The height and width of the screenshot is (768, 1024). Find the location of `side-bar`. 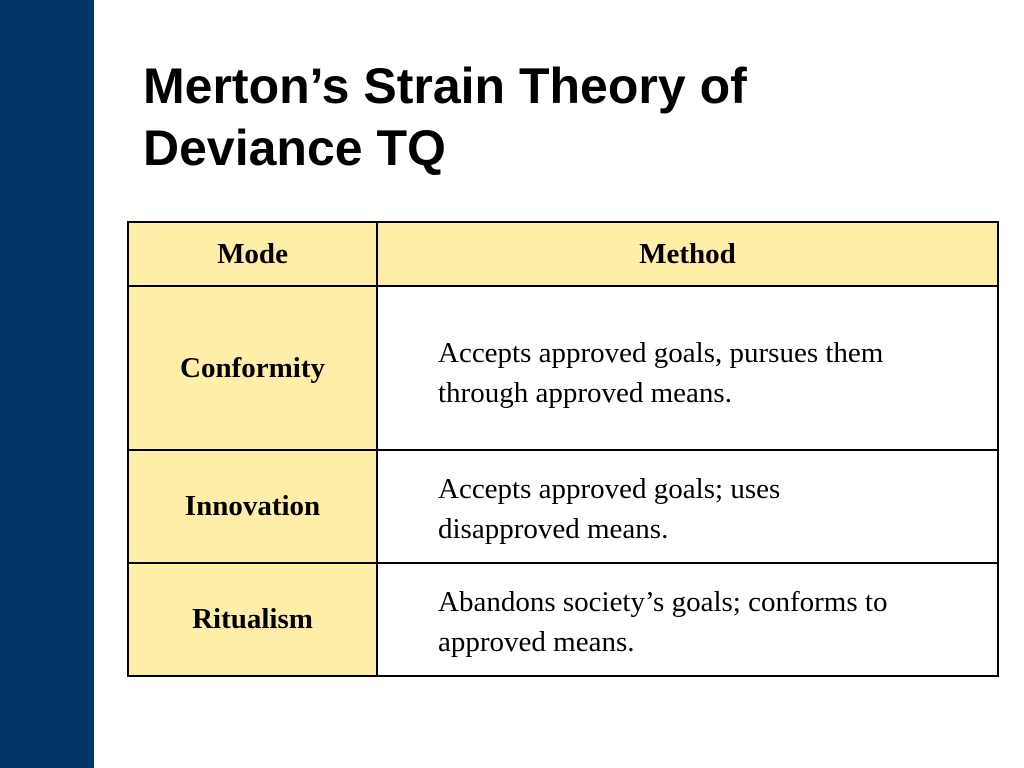

side-bar is located at coordinates (47, 384).